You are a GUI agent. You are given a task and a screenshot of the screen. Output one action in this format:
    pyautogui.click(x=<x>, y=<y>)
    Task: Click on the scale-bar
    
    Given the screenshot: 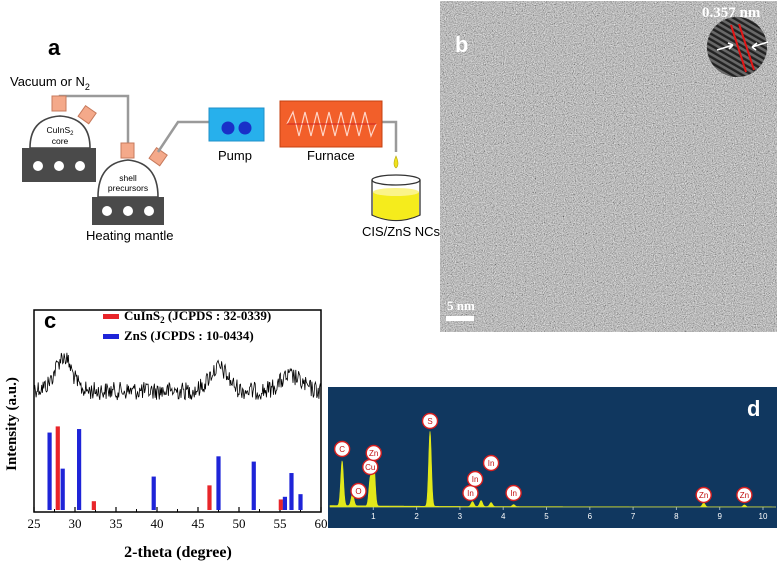 What is the action you would take?
    pyautogui.click(x=460, y=318)
    